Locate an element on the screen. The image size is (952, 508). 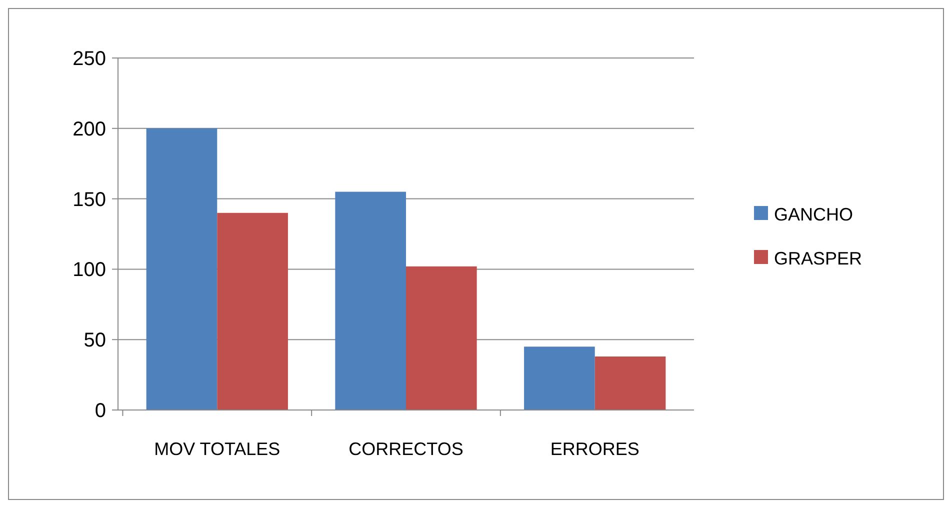
x-tick-label: ERRORES is located at coordinates (595, 449).